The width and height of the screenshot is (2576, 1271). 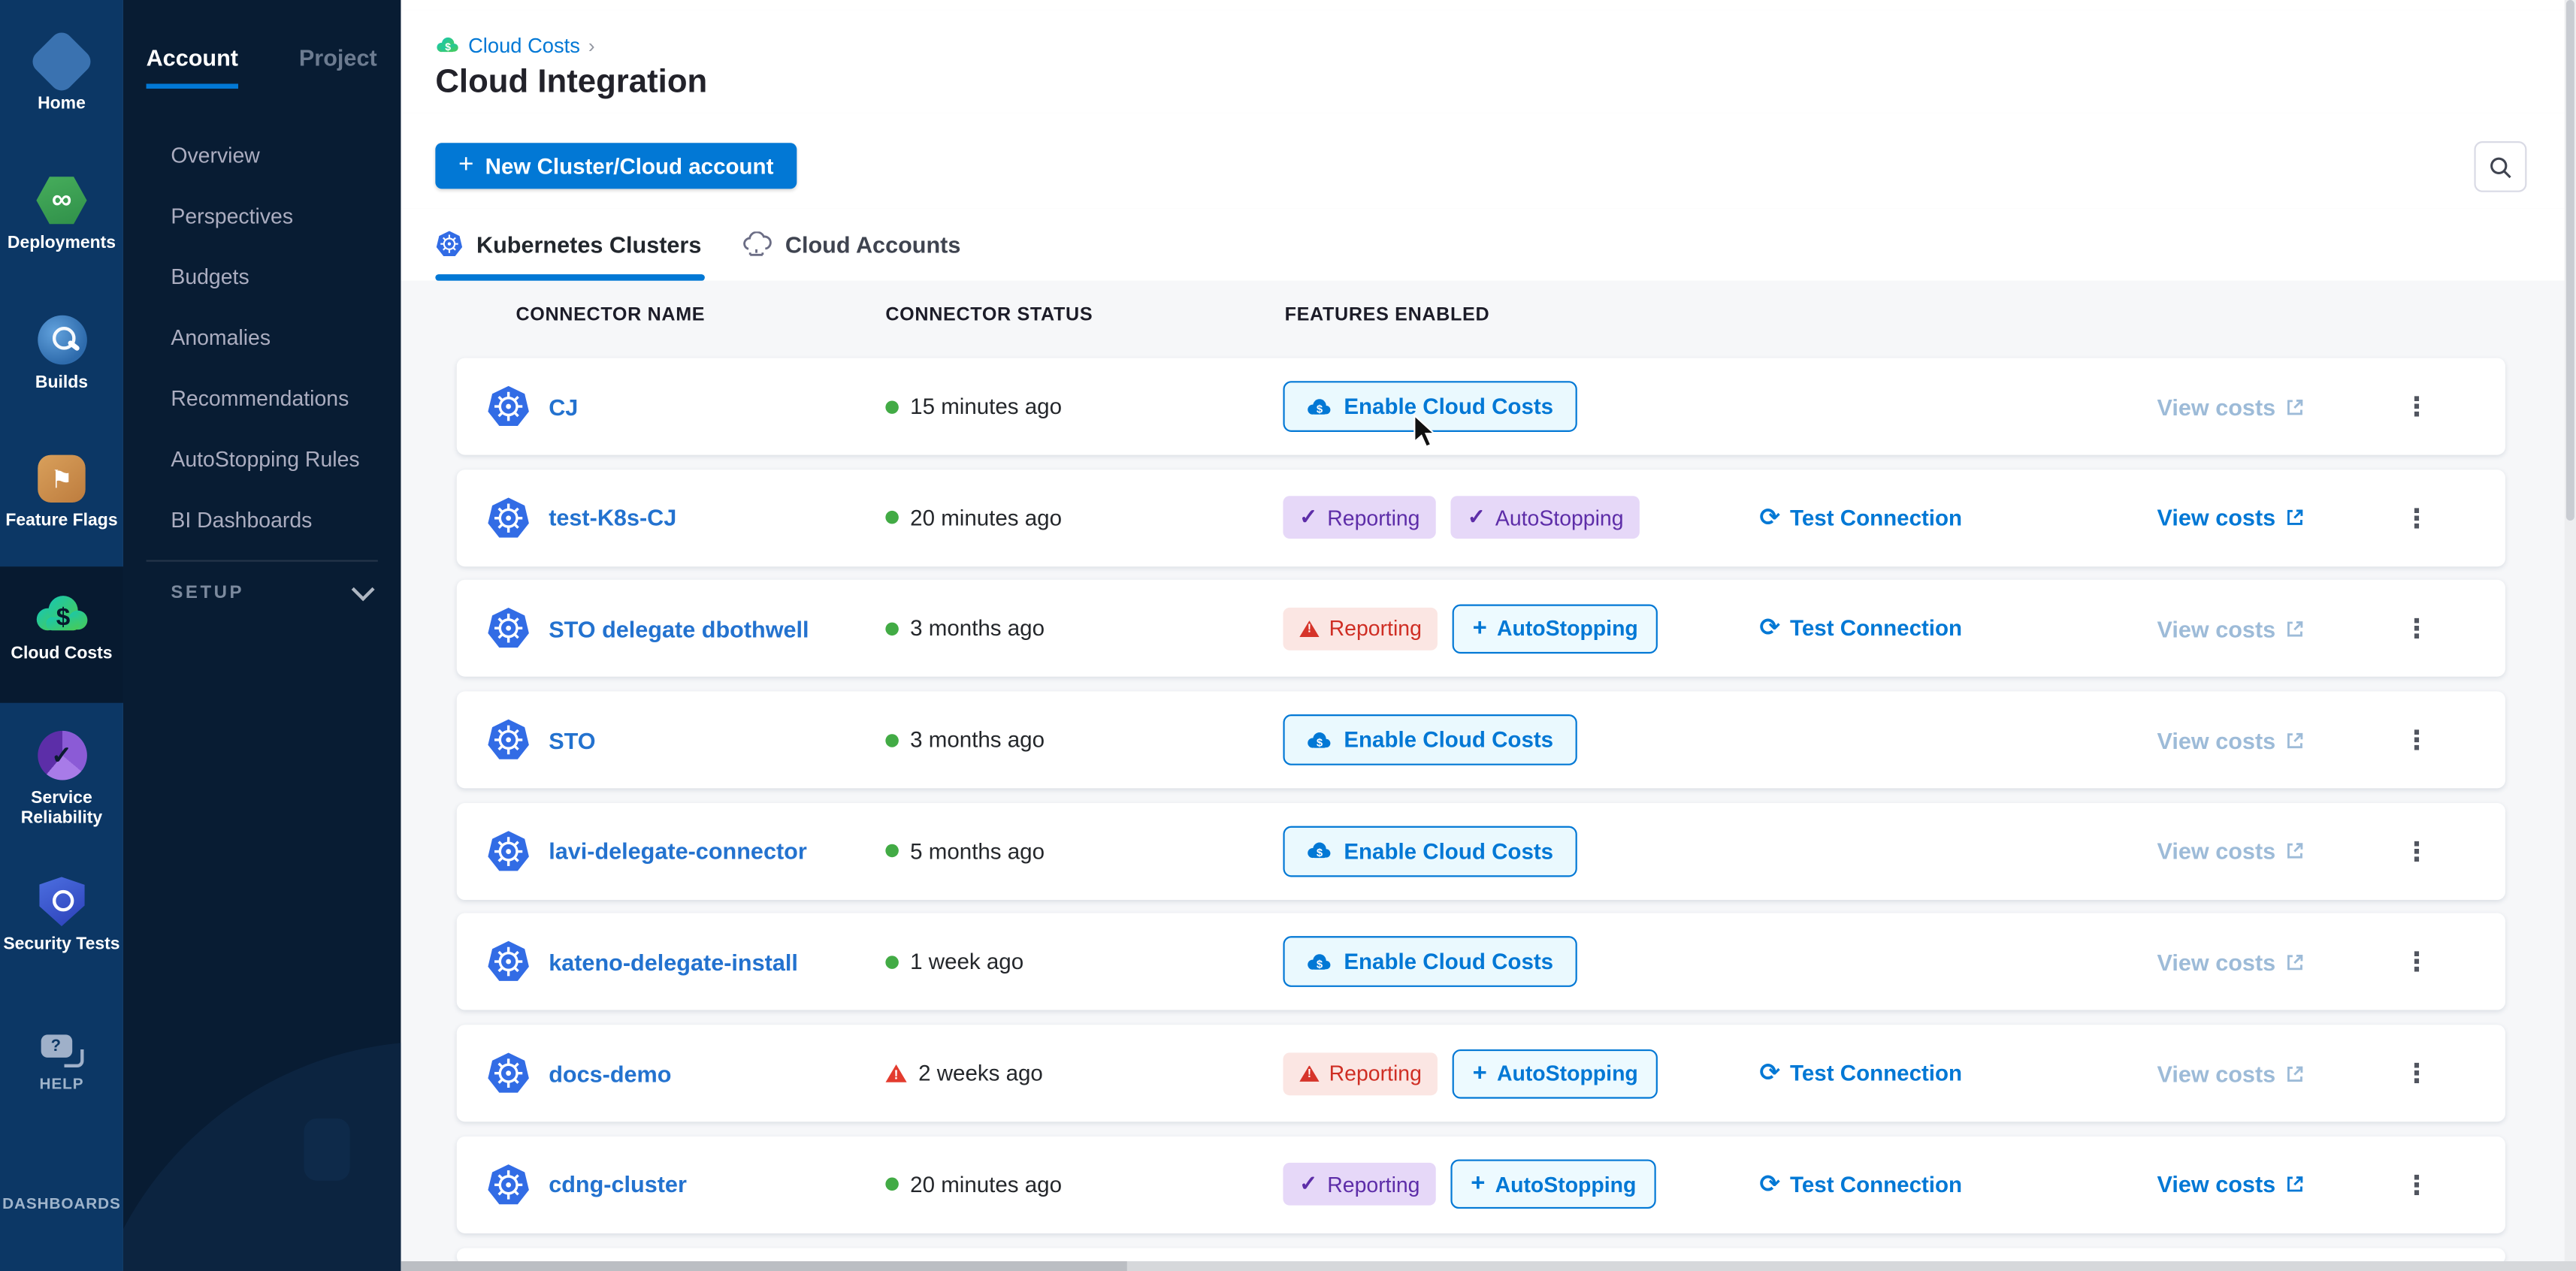 What do you see at coordinates (1387, 315) in the screenshot?
I see `column-header: FEATURES ENABLED` at bounding box center [1387, 315].